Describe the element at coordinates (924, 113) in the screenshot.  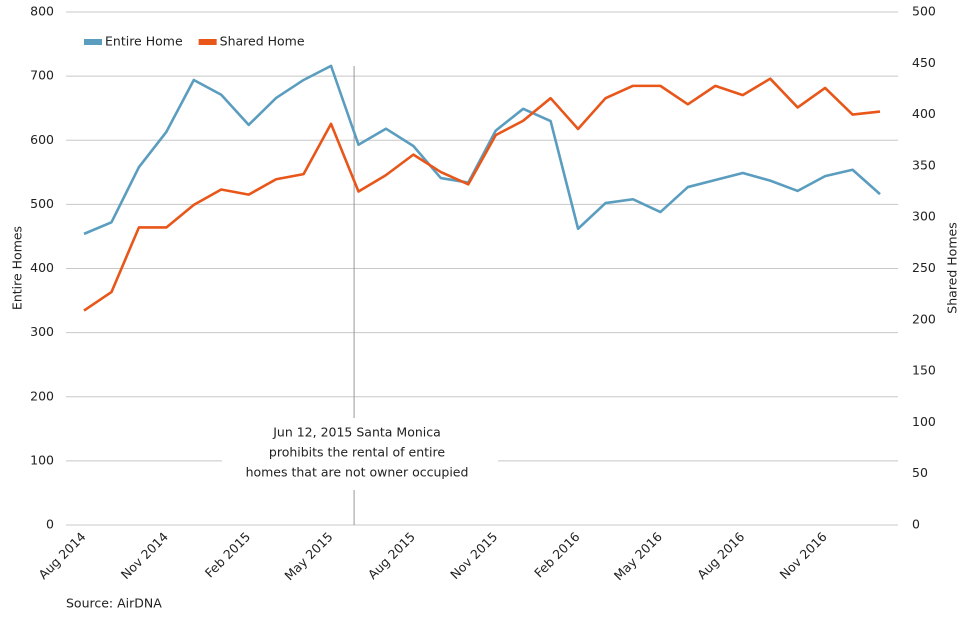
I see `y2-tick-label: 400` at that location.